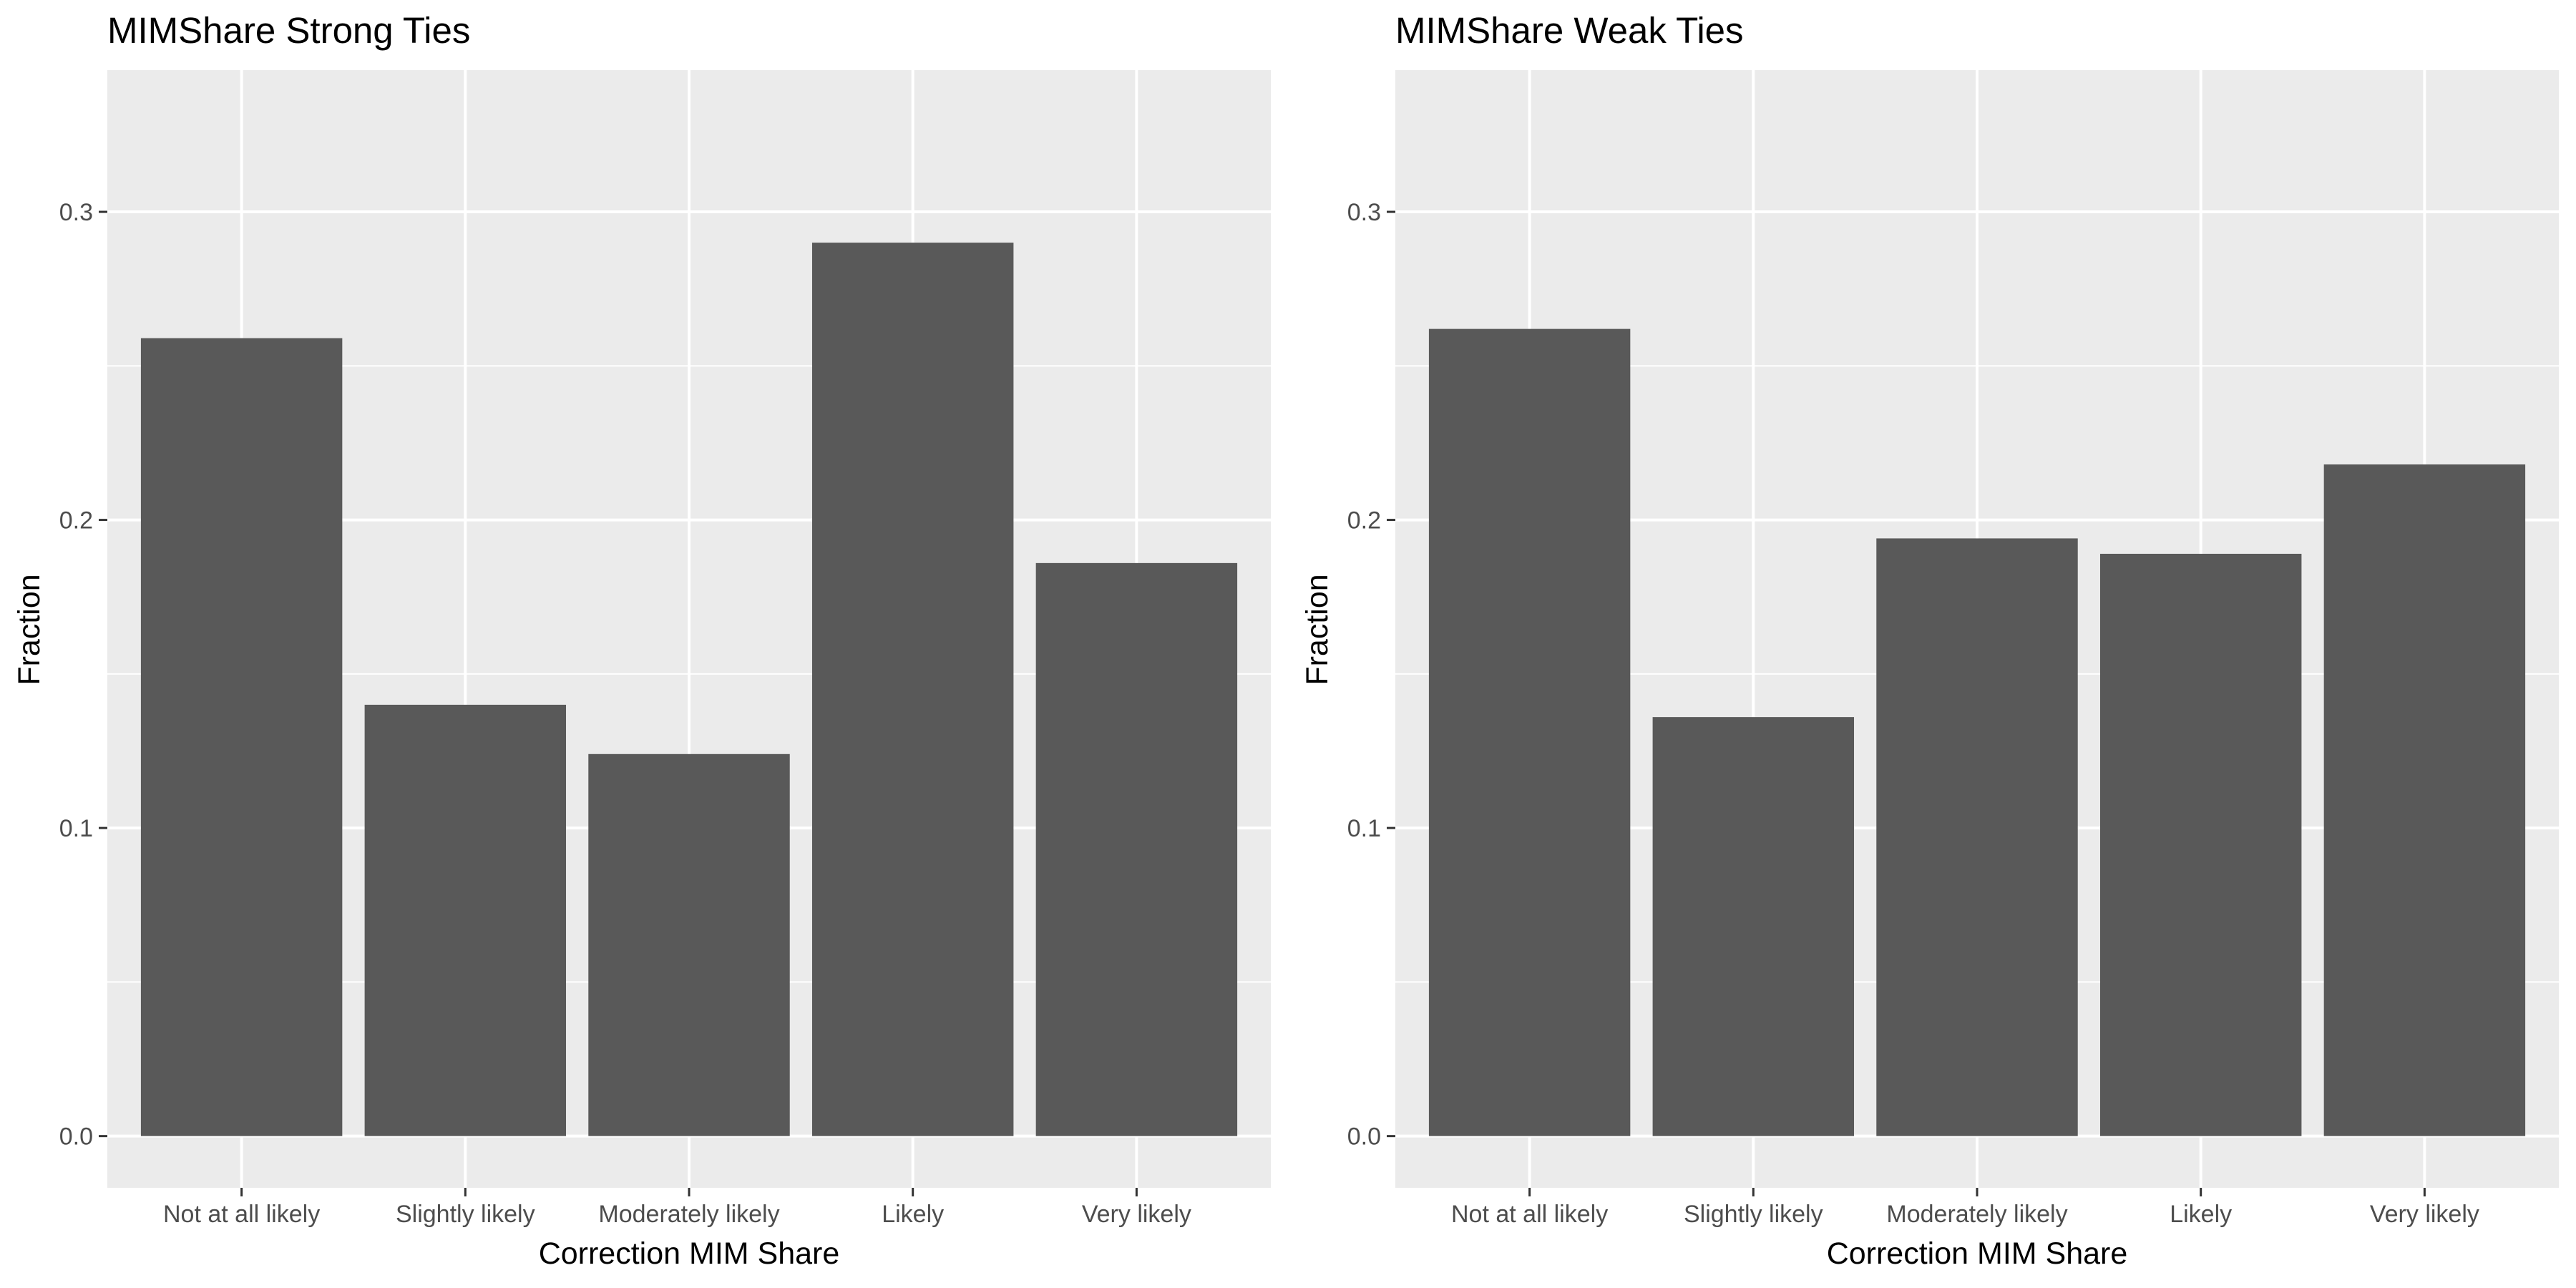 This screenshot has width=2576, height=1288. Describe the element at coordinates (1569, 30) in the screenshot. I see `chart-title: MIMShare Weak Ties` at that location.